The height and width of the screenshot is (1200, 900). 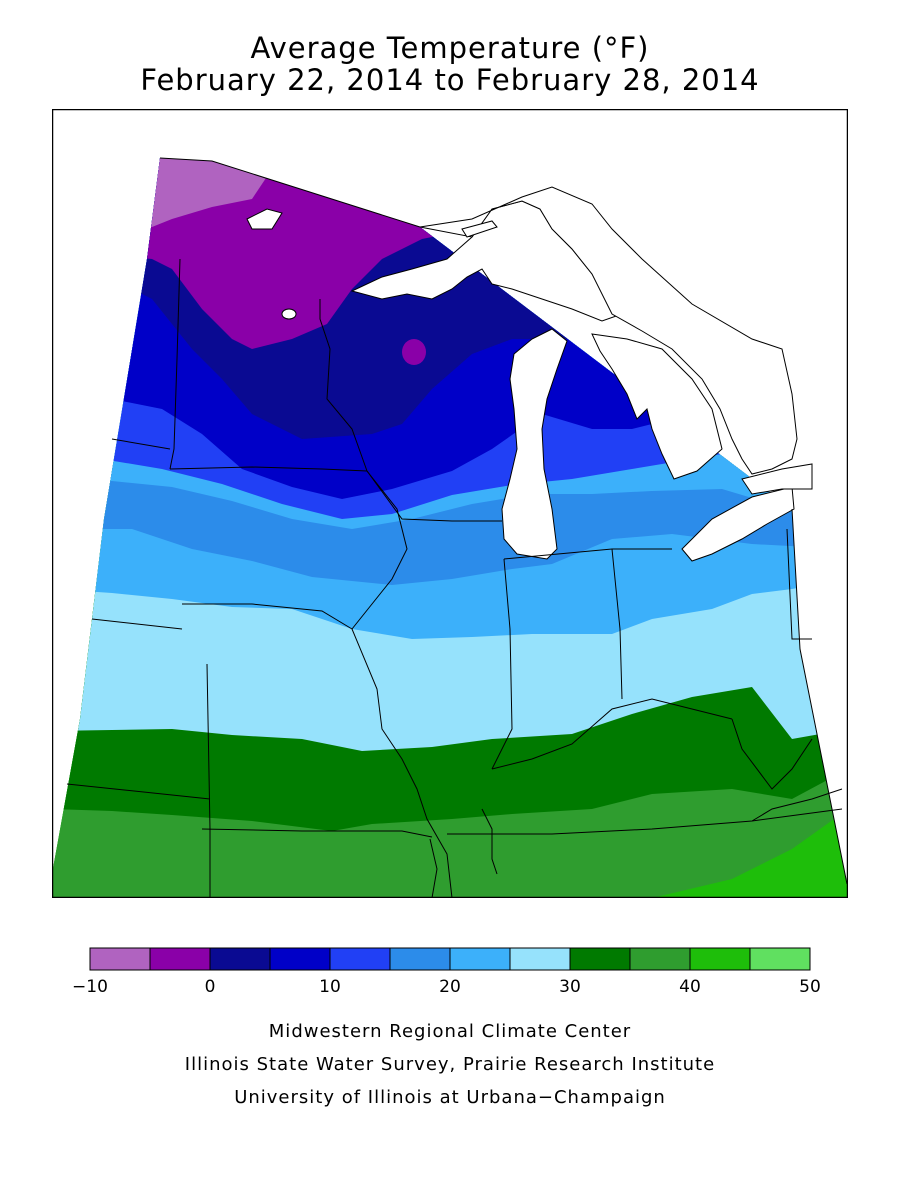 I want to click on mo-ar-border, so click(x=317, y=833).